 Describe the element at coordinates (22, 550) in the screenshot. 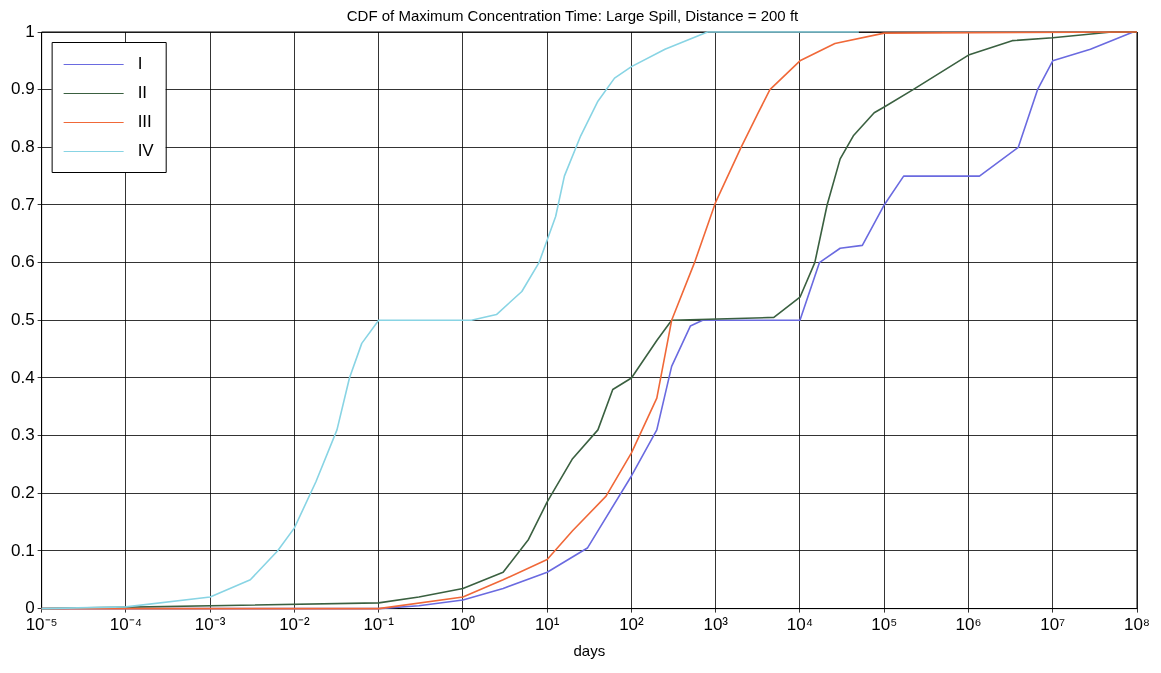

I see `y-tick-label: 0.1` at that location.